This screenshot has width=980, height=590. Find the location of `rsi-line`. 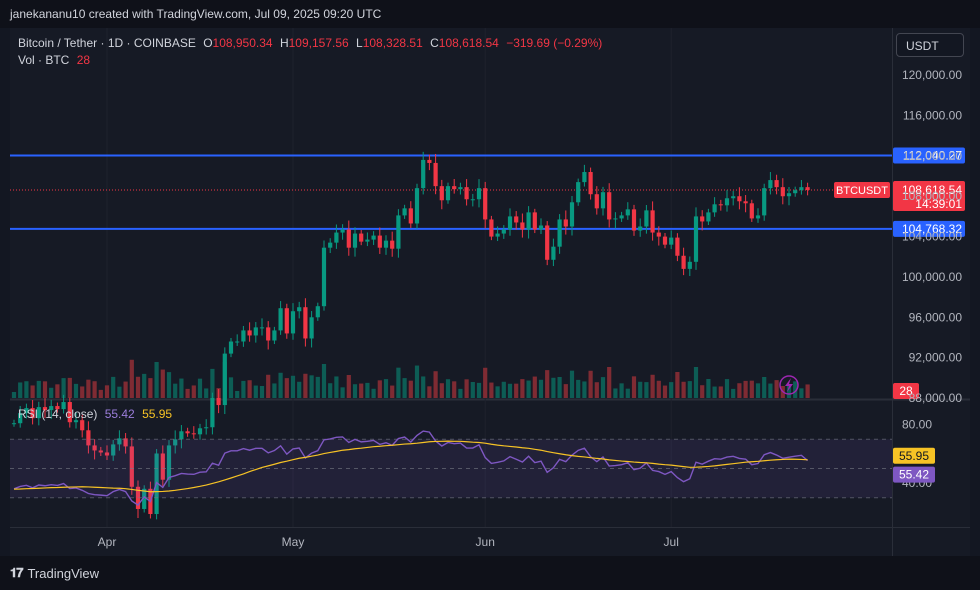

rsi-line is located at coordinates (411, 468).